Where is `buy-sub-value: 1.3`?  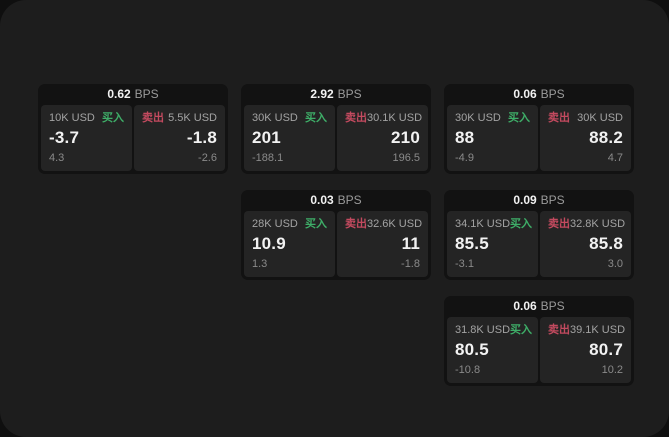 buy-sub-value: 1.3 is located at coordinates (260, 264).